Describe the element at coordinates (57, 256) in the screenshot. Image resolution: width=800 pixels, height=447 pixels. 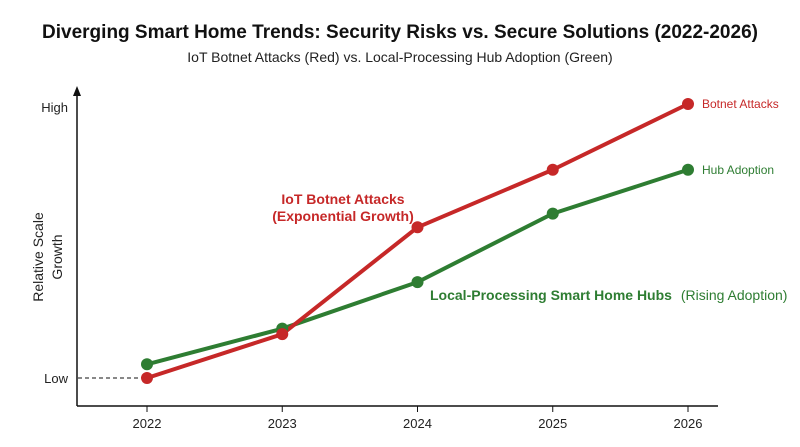
I see `y-axis-label-line-2: Growth` at that location.